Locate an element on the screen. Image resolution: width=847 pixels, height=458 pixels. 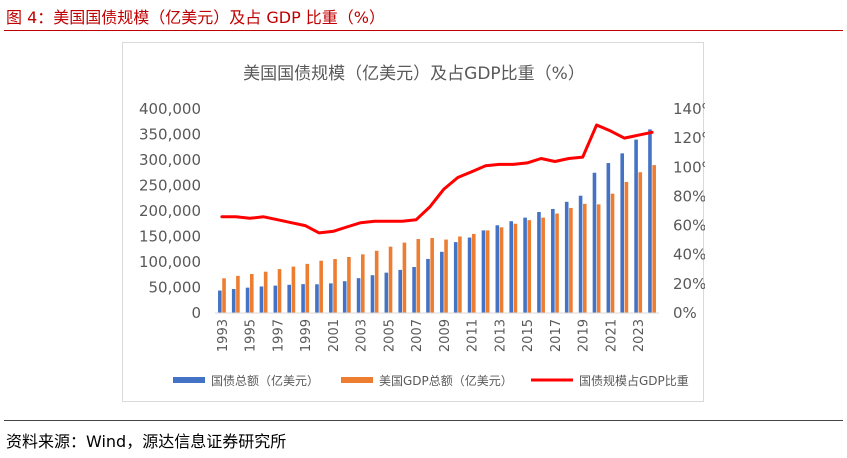
line-debt-gdp-ratio is located at coordinates (437, 179).